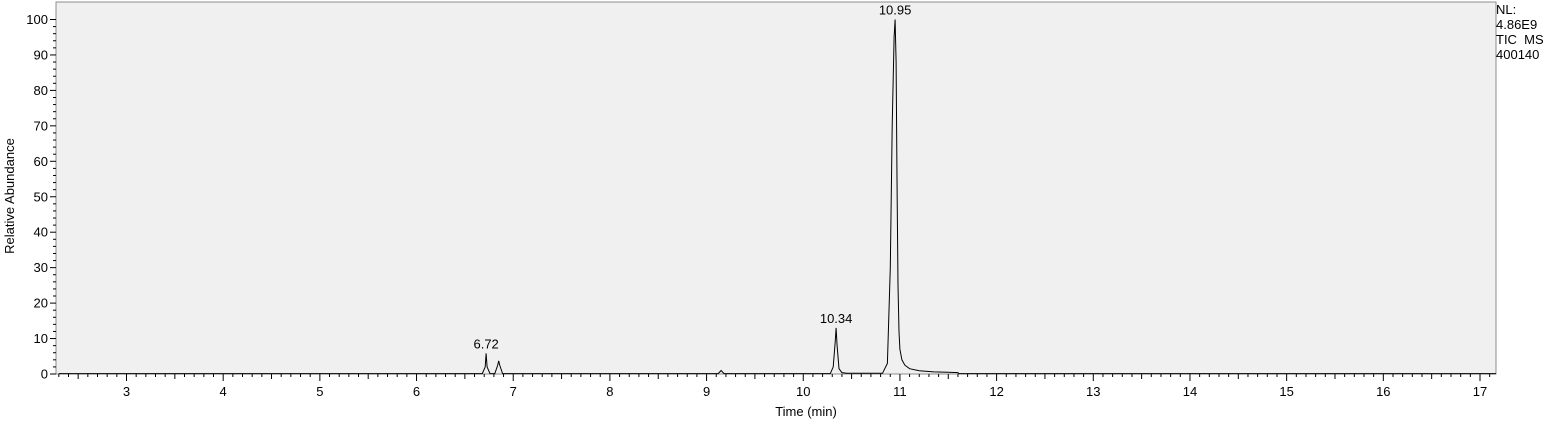  Describe the element at coordinates (1520, 39) in the screenshot. I see `scan-filter: TIC MS` at that location.